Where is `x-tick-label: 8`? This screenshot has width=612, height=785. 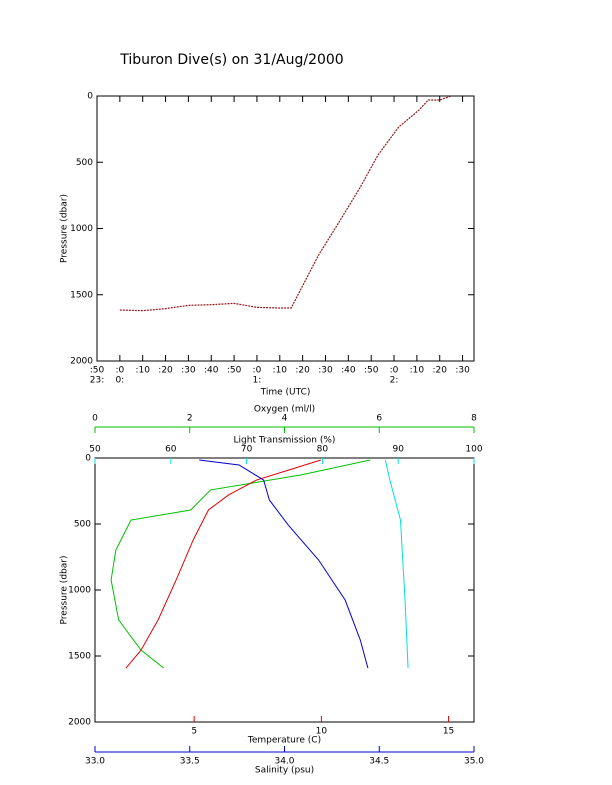 x-tick-label: 8 is located at coordinates (474, 419).